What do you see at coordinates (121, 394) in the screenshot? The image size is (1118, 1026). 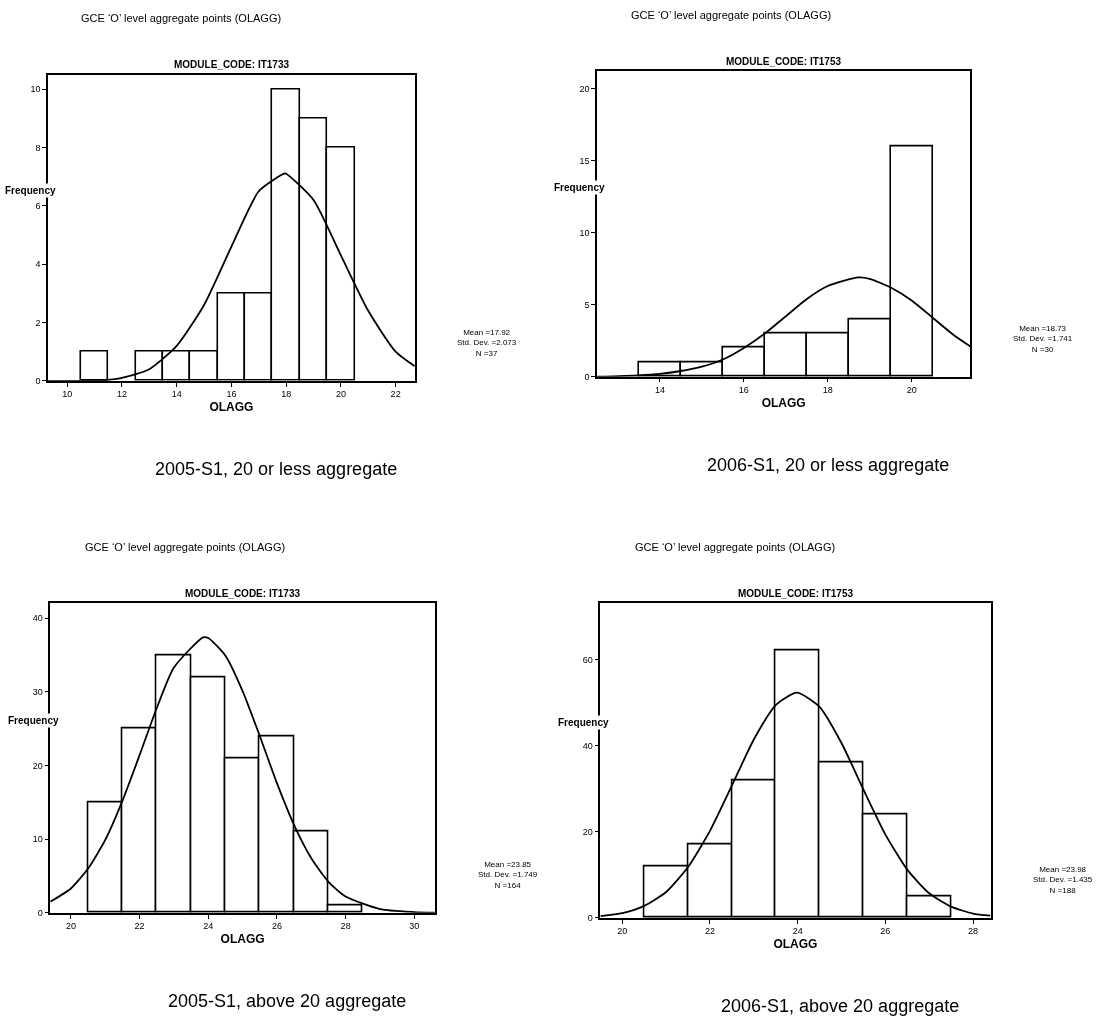 I see `x-tick-label: 12` at bounding box center [121, 394].